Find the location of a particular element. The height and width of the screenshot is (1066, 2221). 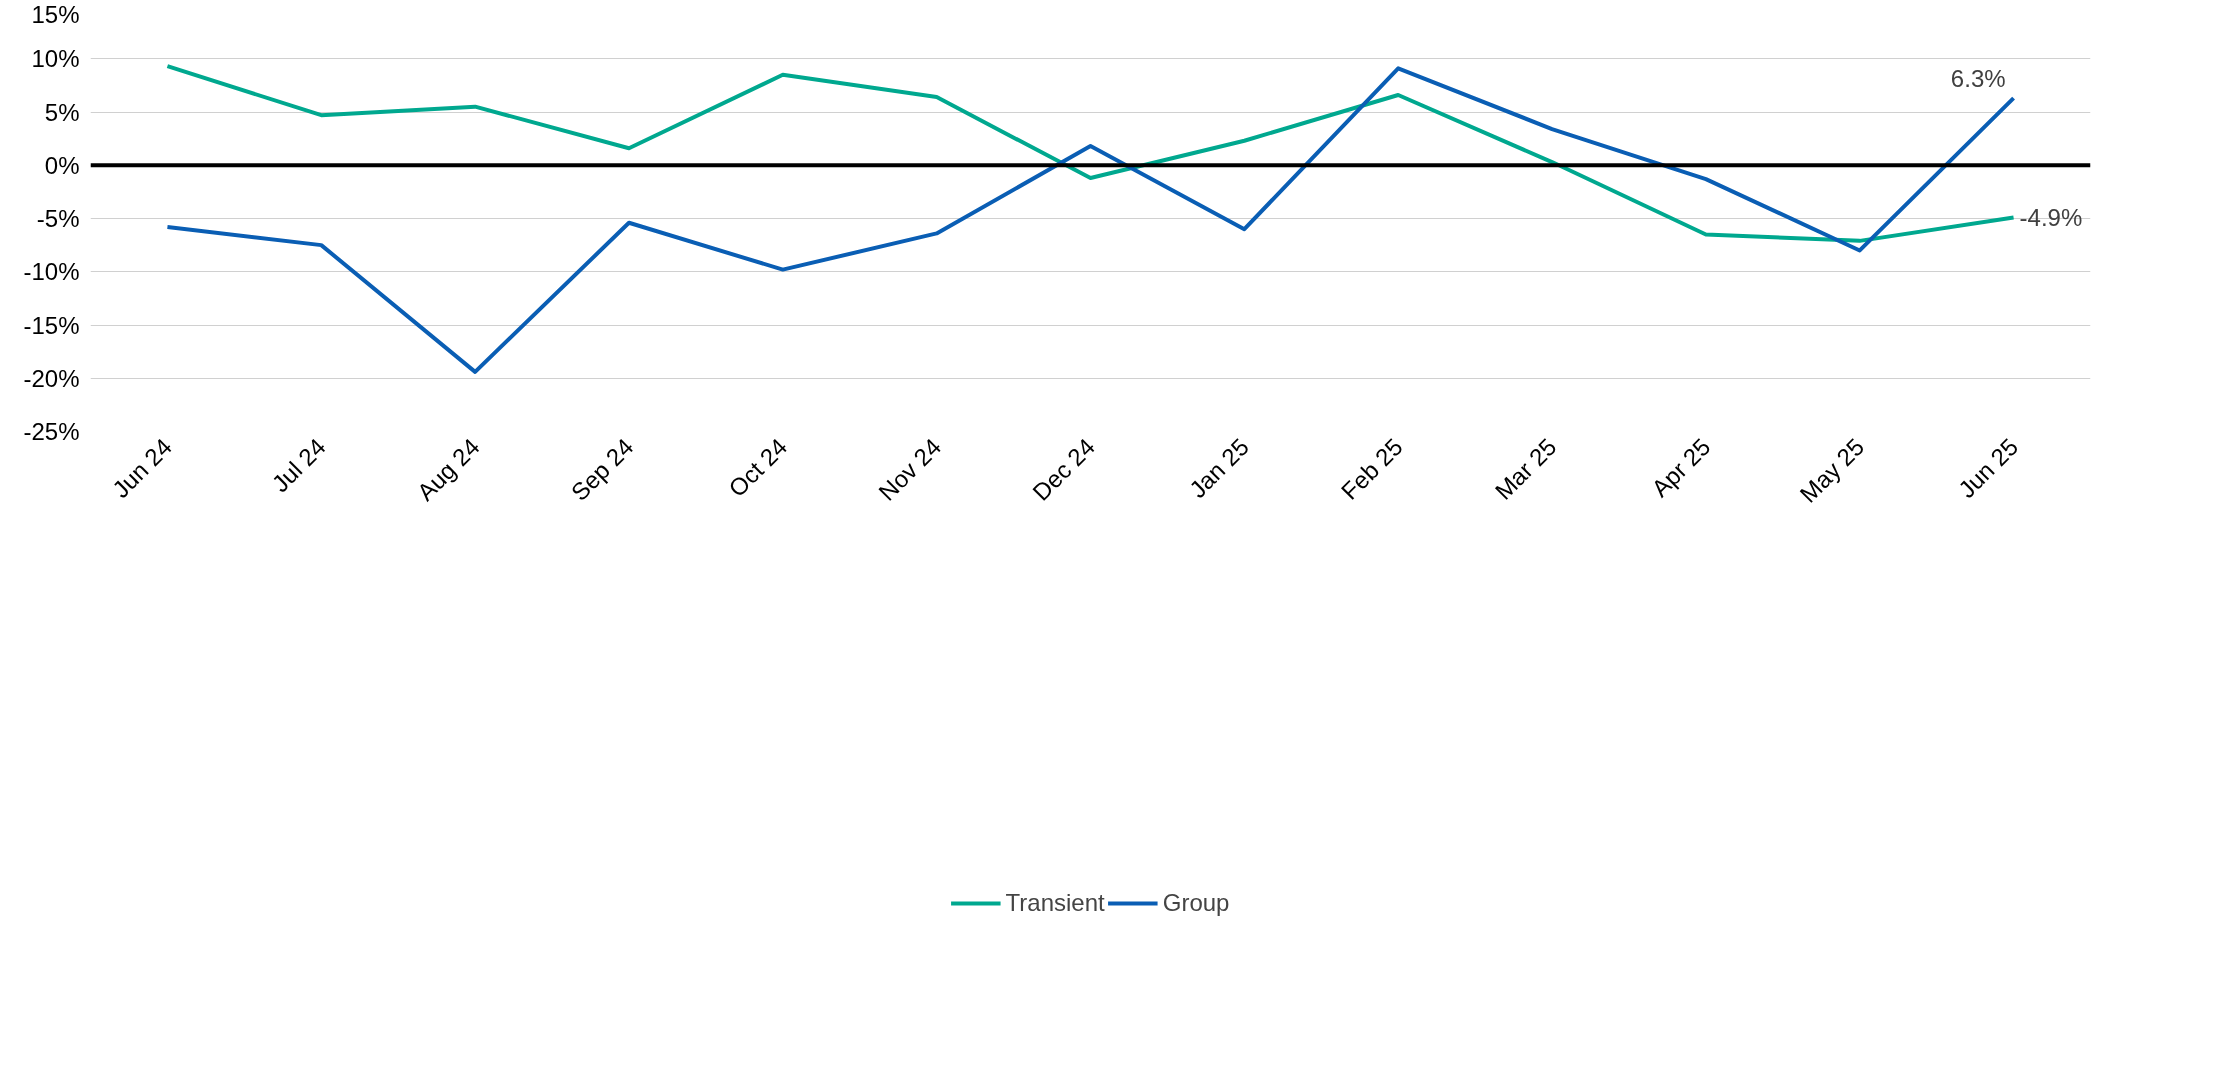

x-tick-label: Feb 25 is located at coordinates (1371, 468).